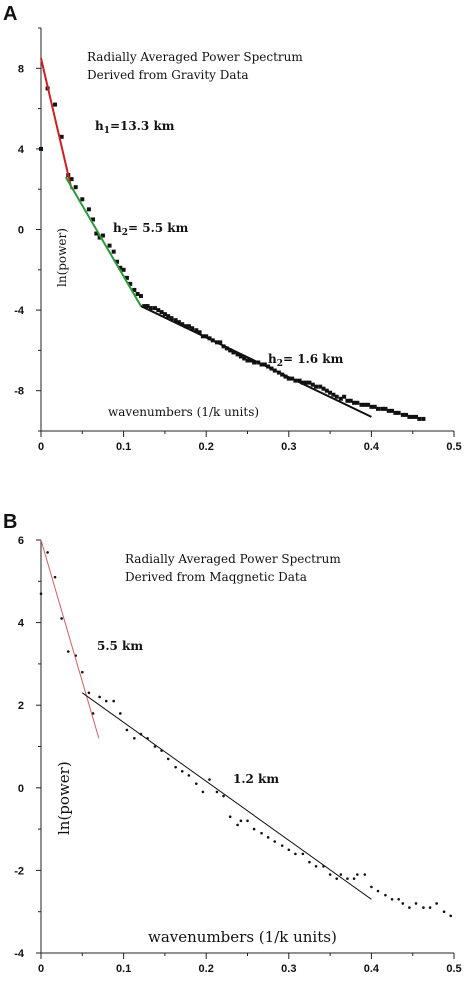  I want to click on panel-b-x-tick-label: 0.2, so click(206, 969).